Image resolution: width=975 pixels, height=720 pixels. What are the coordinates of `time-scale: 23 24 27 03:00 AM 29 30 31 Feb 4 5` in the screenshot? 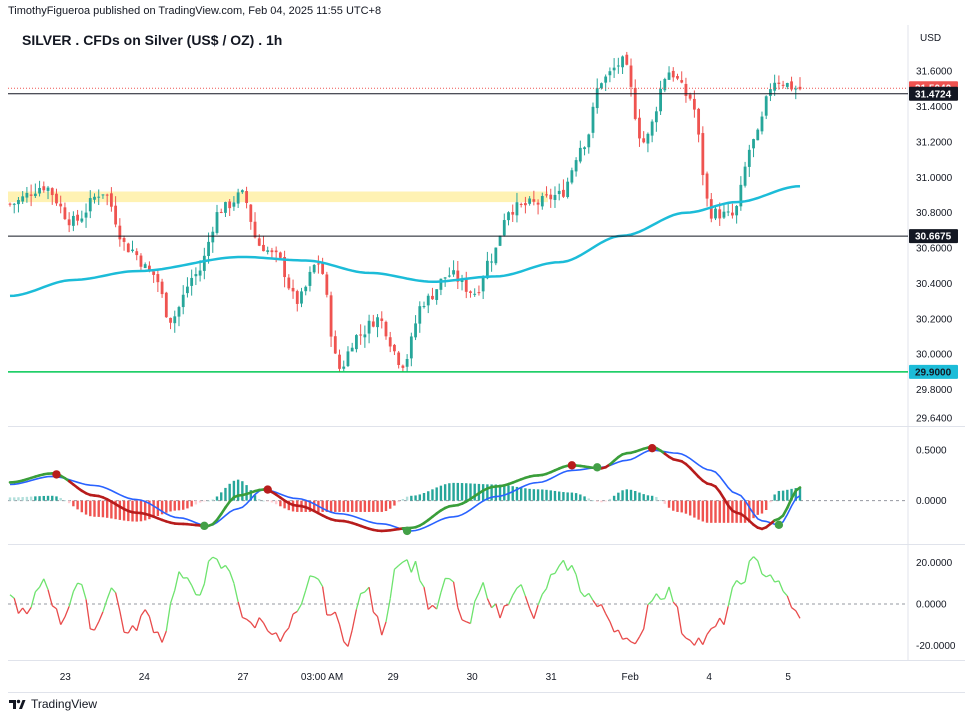 It's located at (426, 677).